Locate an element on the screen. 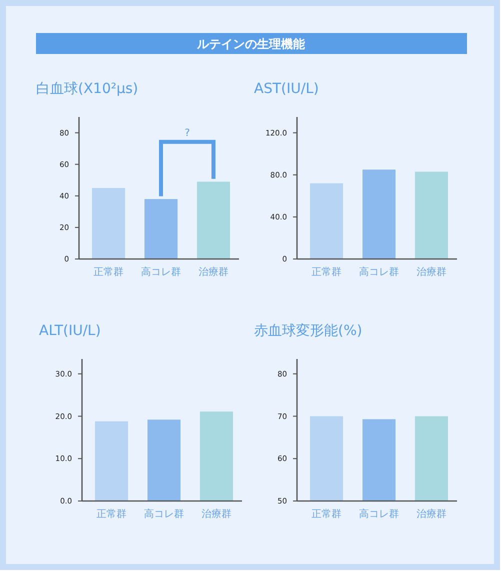 The height and width of the screenshot is (571, 501). chart-title: 白血球(X10²μs) is located at coordinates (87, 89).